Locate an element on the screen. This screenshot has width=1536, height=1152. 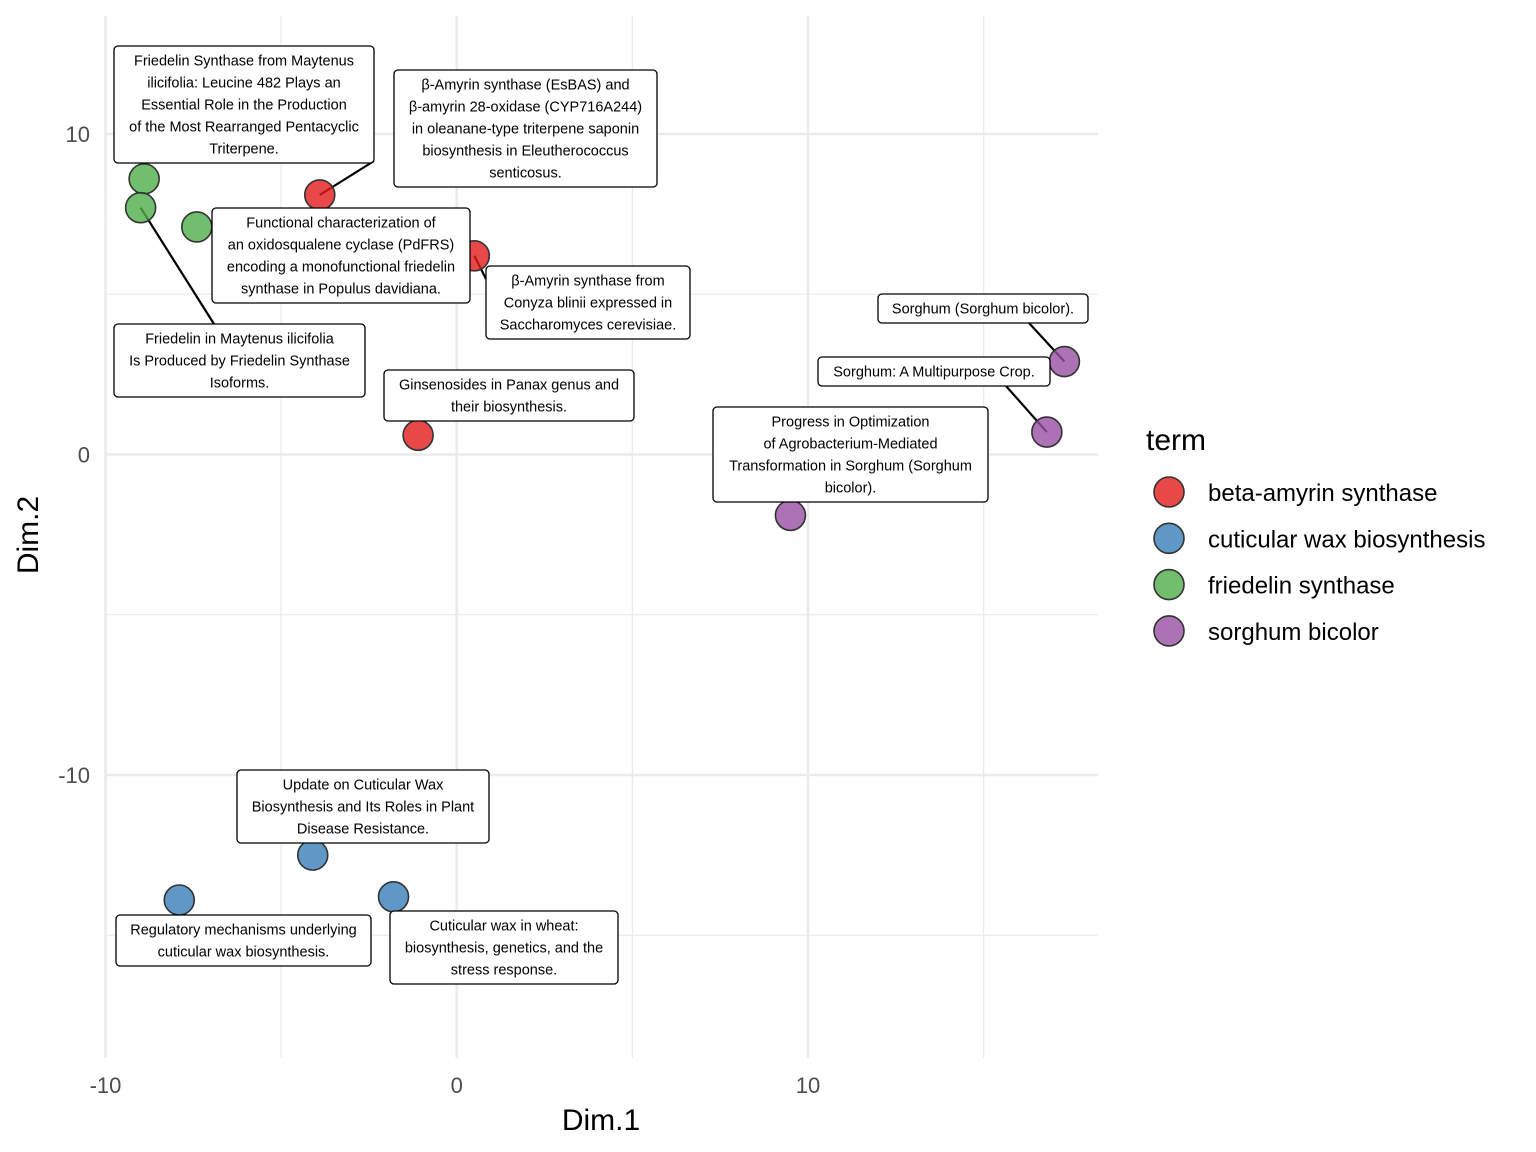
point-label-line: of Agrobacterium-Mediated is located at coordinates (850, 445).